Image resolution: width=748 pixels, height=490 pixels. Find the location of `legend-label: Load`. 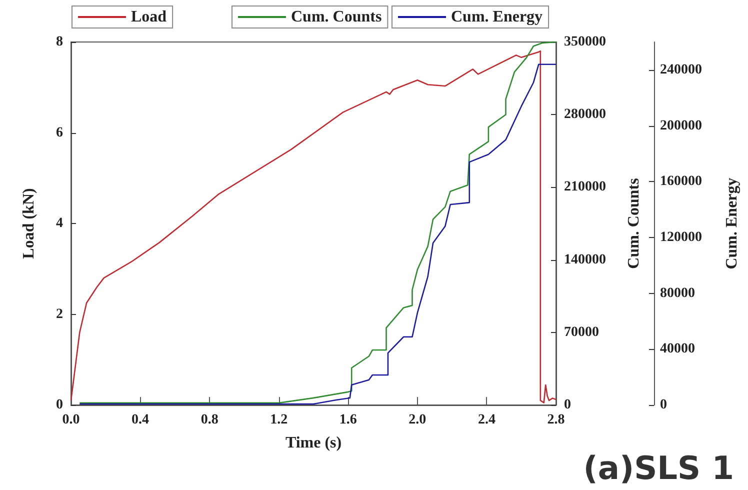

legend-label: Load is located at coordinates (149, 17).